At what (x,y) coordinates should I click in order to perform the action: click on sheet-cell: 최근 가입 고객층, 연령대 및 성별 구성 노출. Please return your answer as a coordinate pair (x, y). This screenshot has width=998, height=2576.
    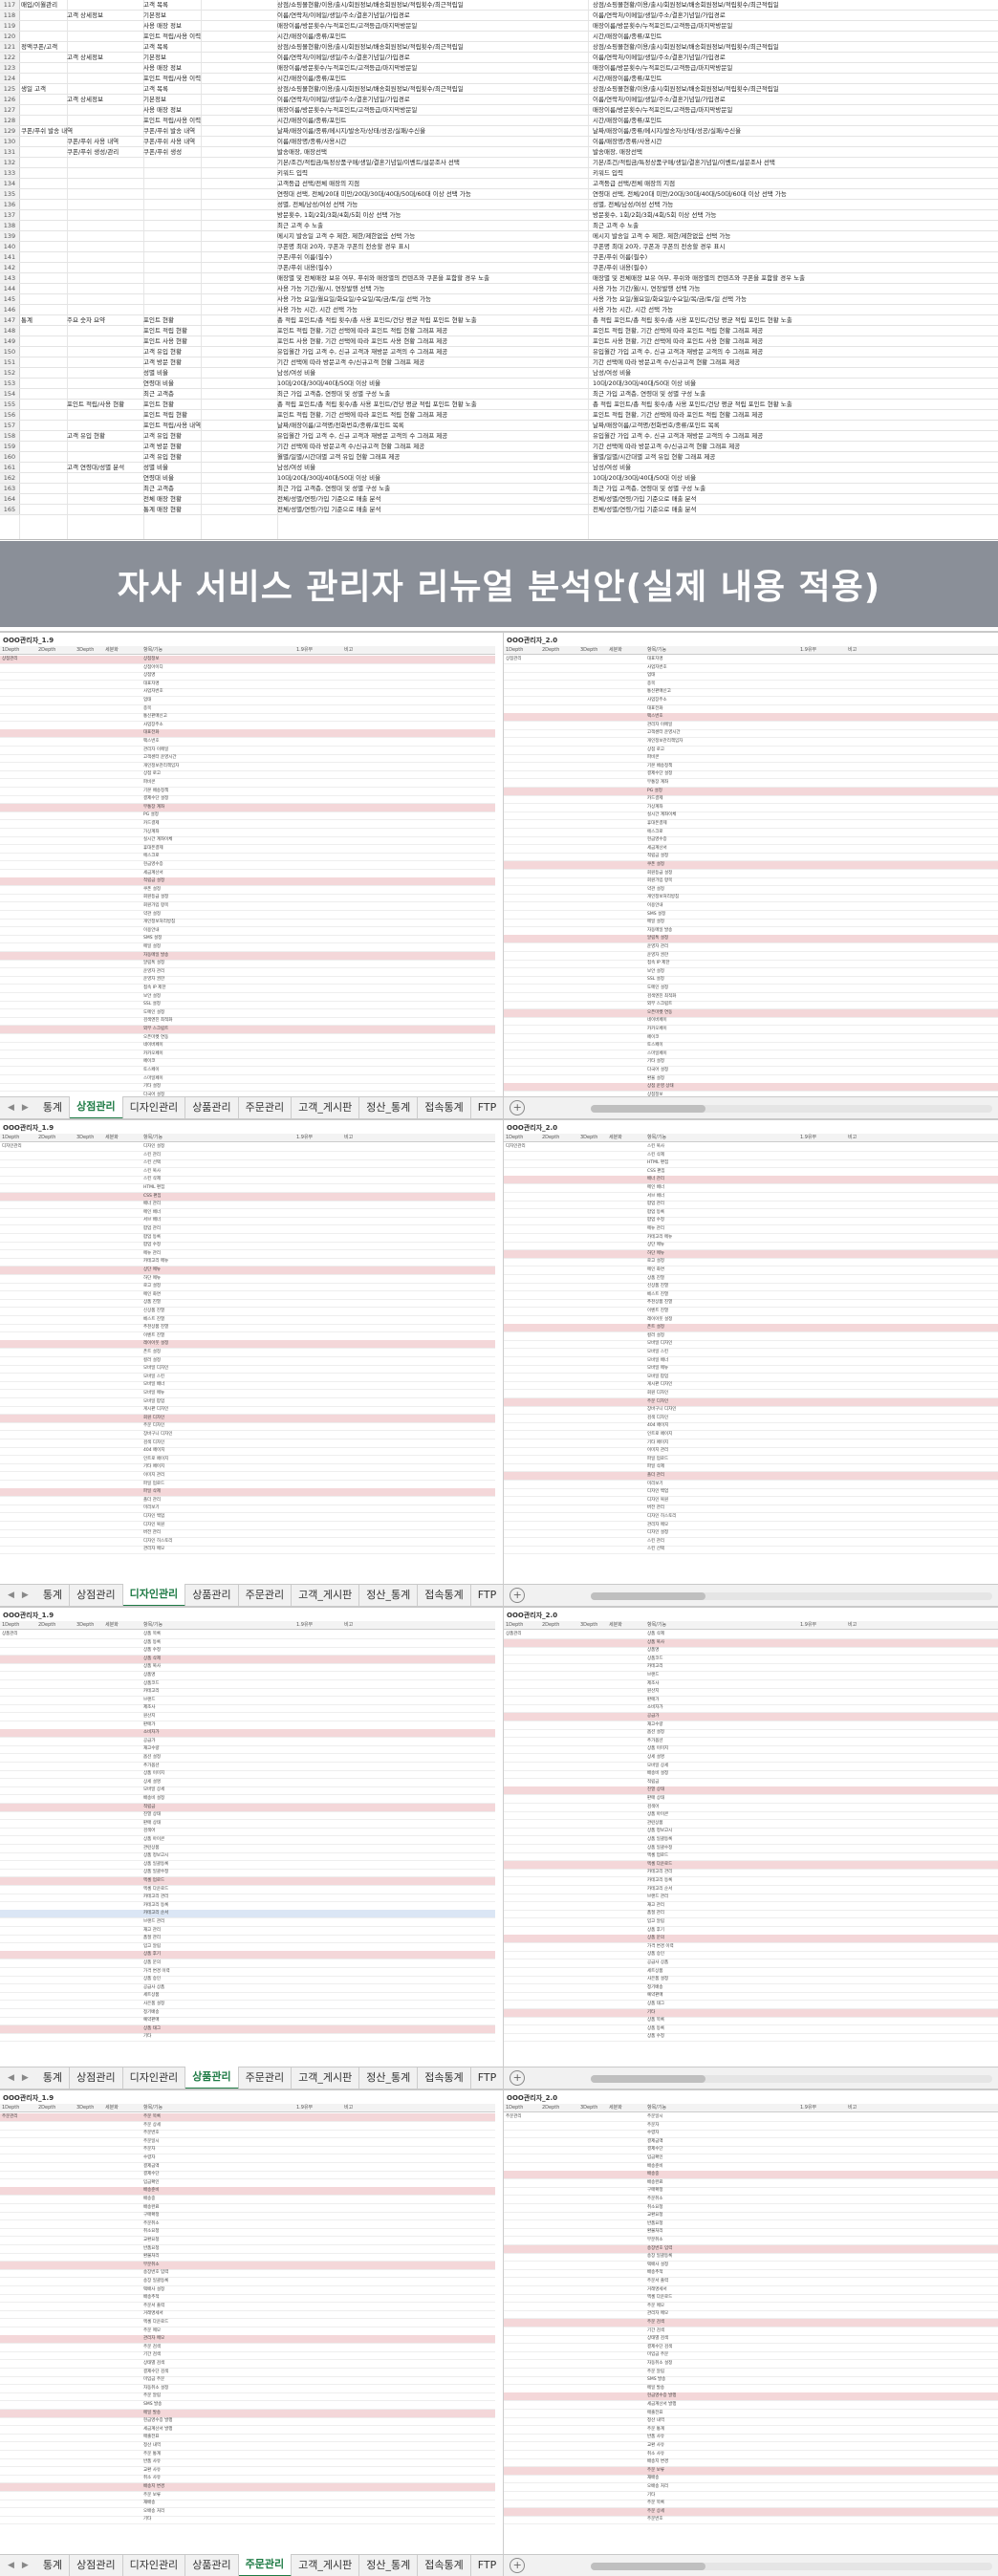
    Looking at the image, I should click on (334, 394).